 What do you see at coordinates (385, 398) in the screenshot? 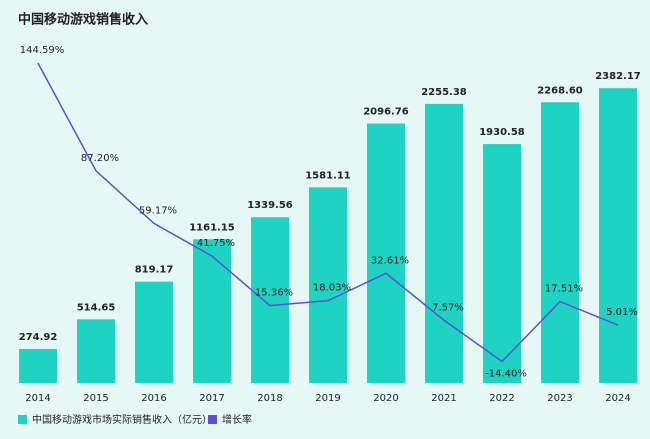
I see `x-tick-label: 2020` at bounding box center [385, 398].